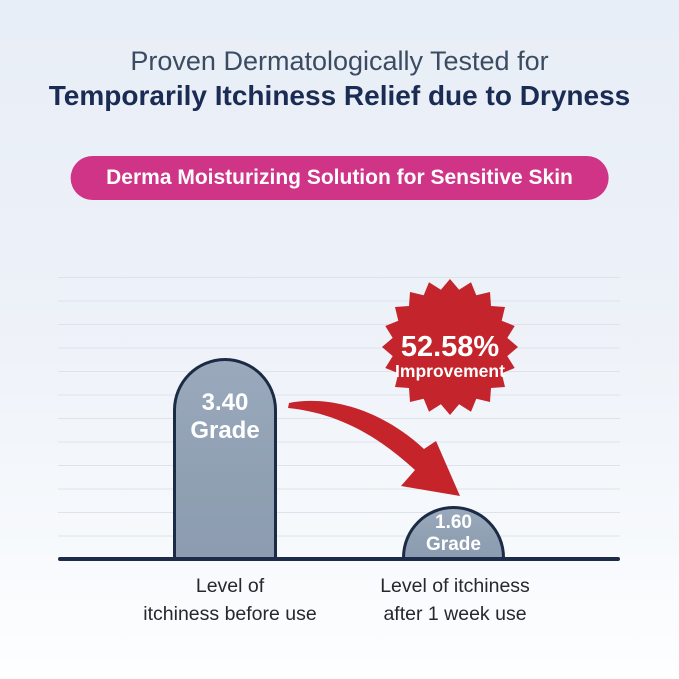 The image size is (679, 679). I want to click on page-title-line1: Proven Dermatologically Tested for, so click(339, 61).